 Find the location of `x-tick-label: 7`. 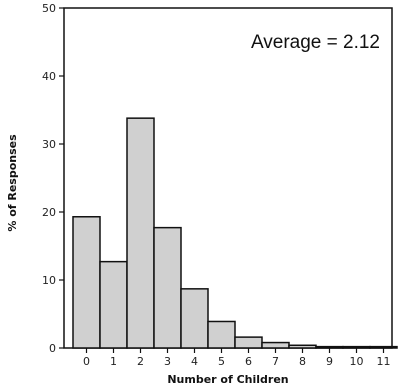

x-tick-label: 7 is located at coordinates (275, 361).